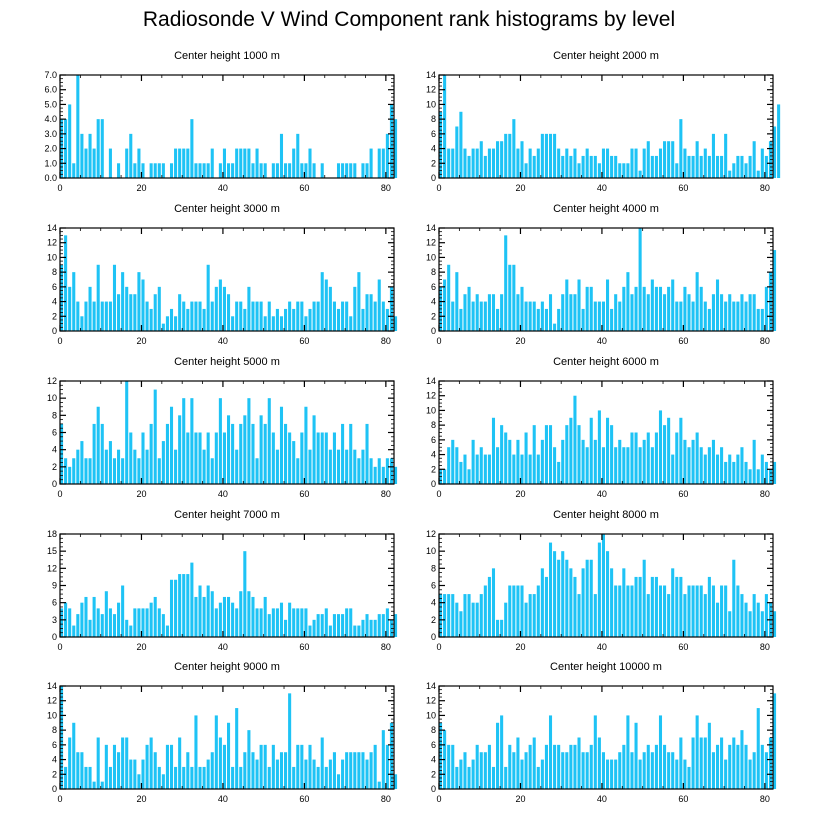  I want to click on y-tick-label: 9, so click(54, 586).